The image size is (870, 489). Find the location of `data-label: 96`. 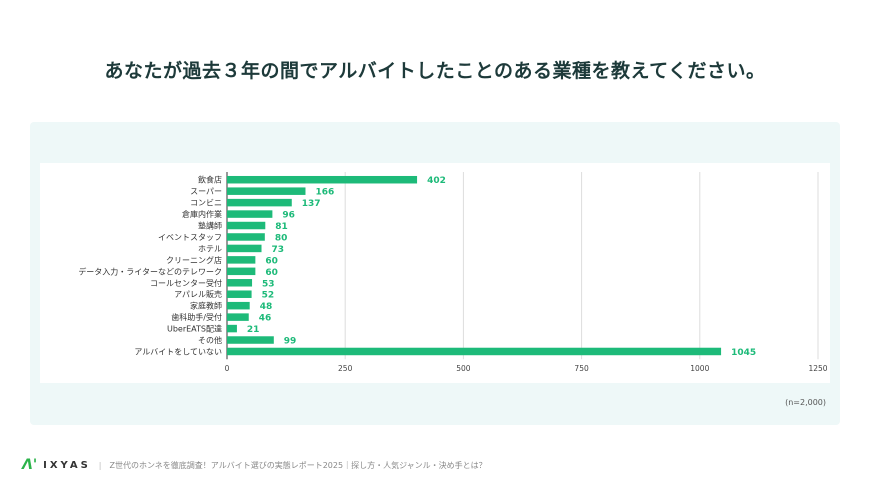

data-label: 96 is located at coordinates (288, 216).